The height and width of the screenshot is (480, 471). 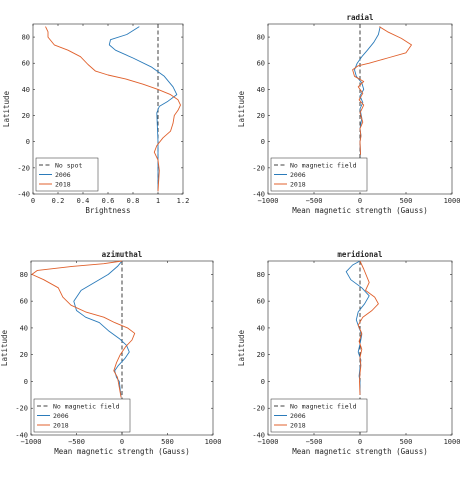 I want to click on x-tick-label: 0.4, so click(x=83, y=201).